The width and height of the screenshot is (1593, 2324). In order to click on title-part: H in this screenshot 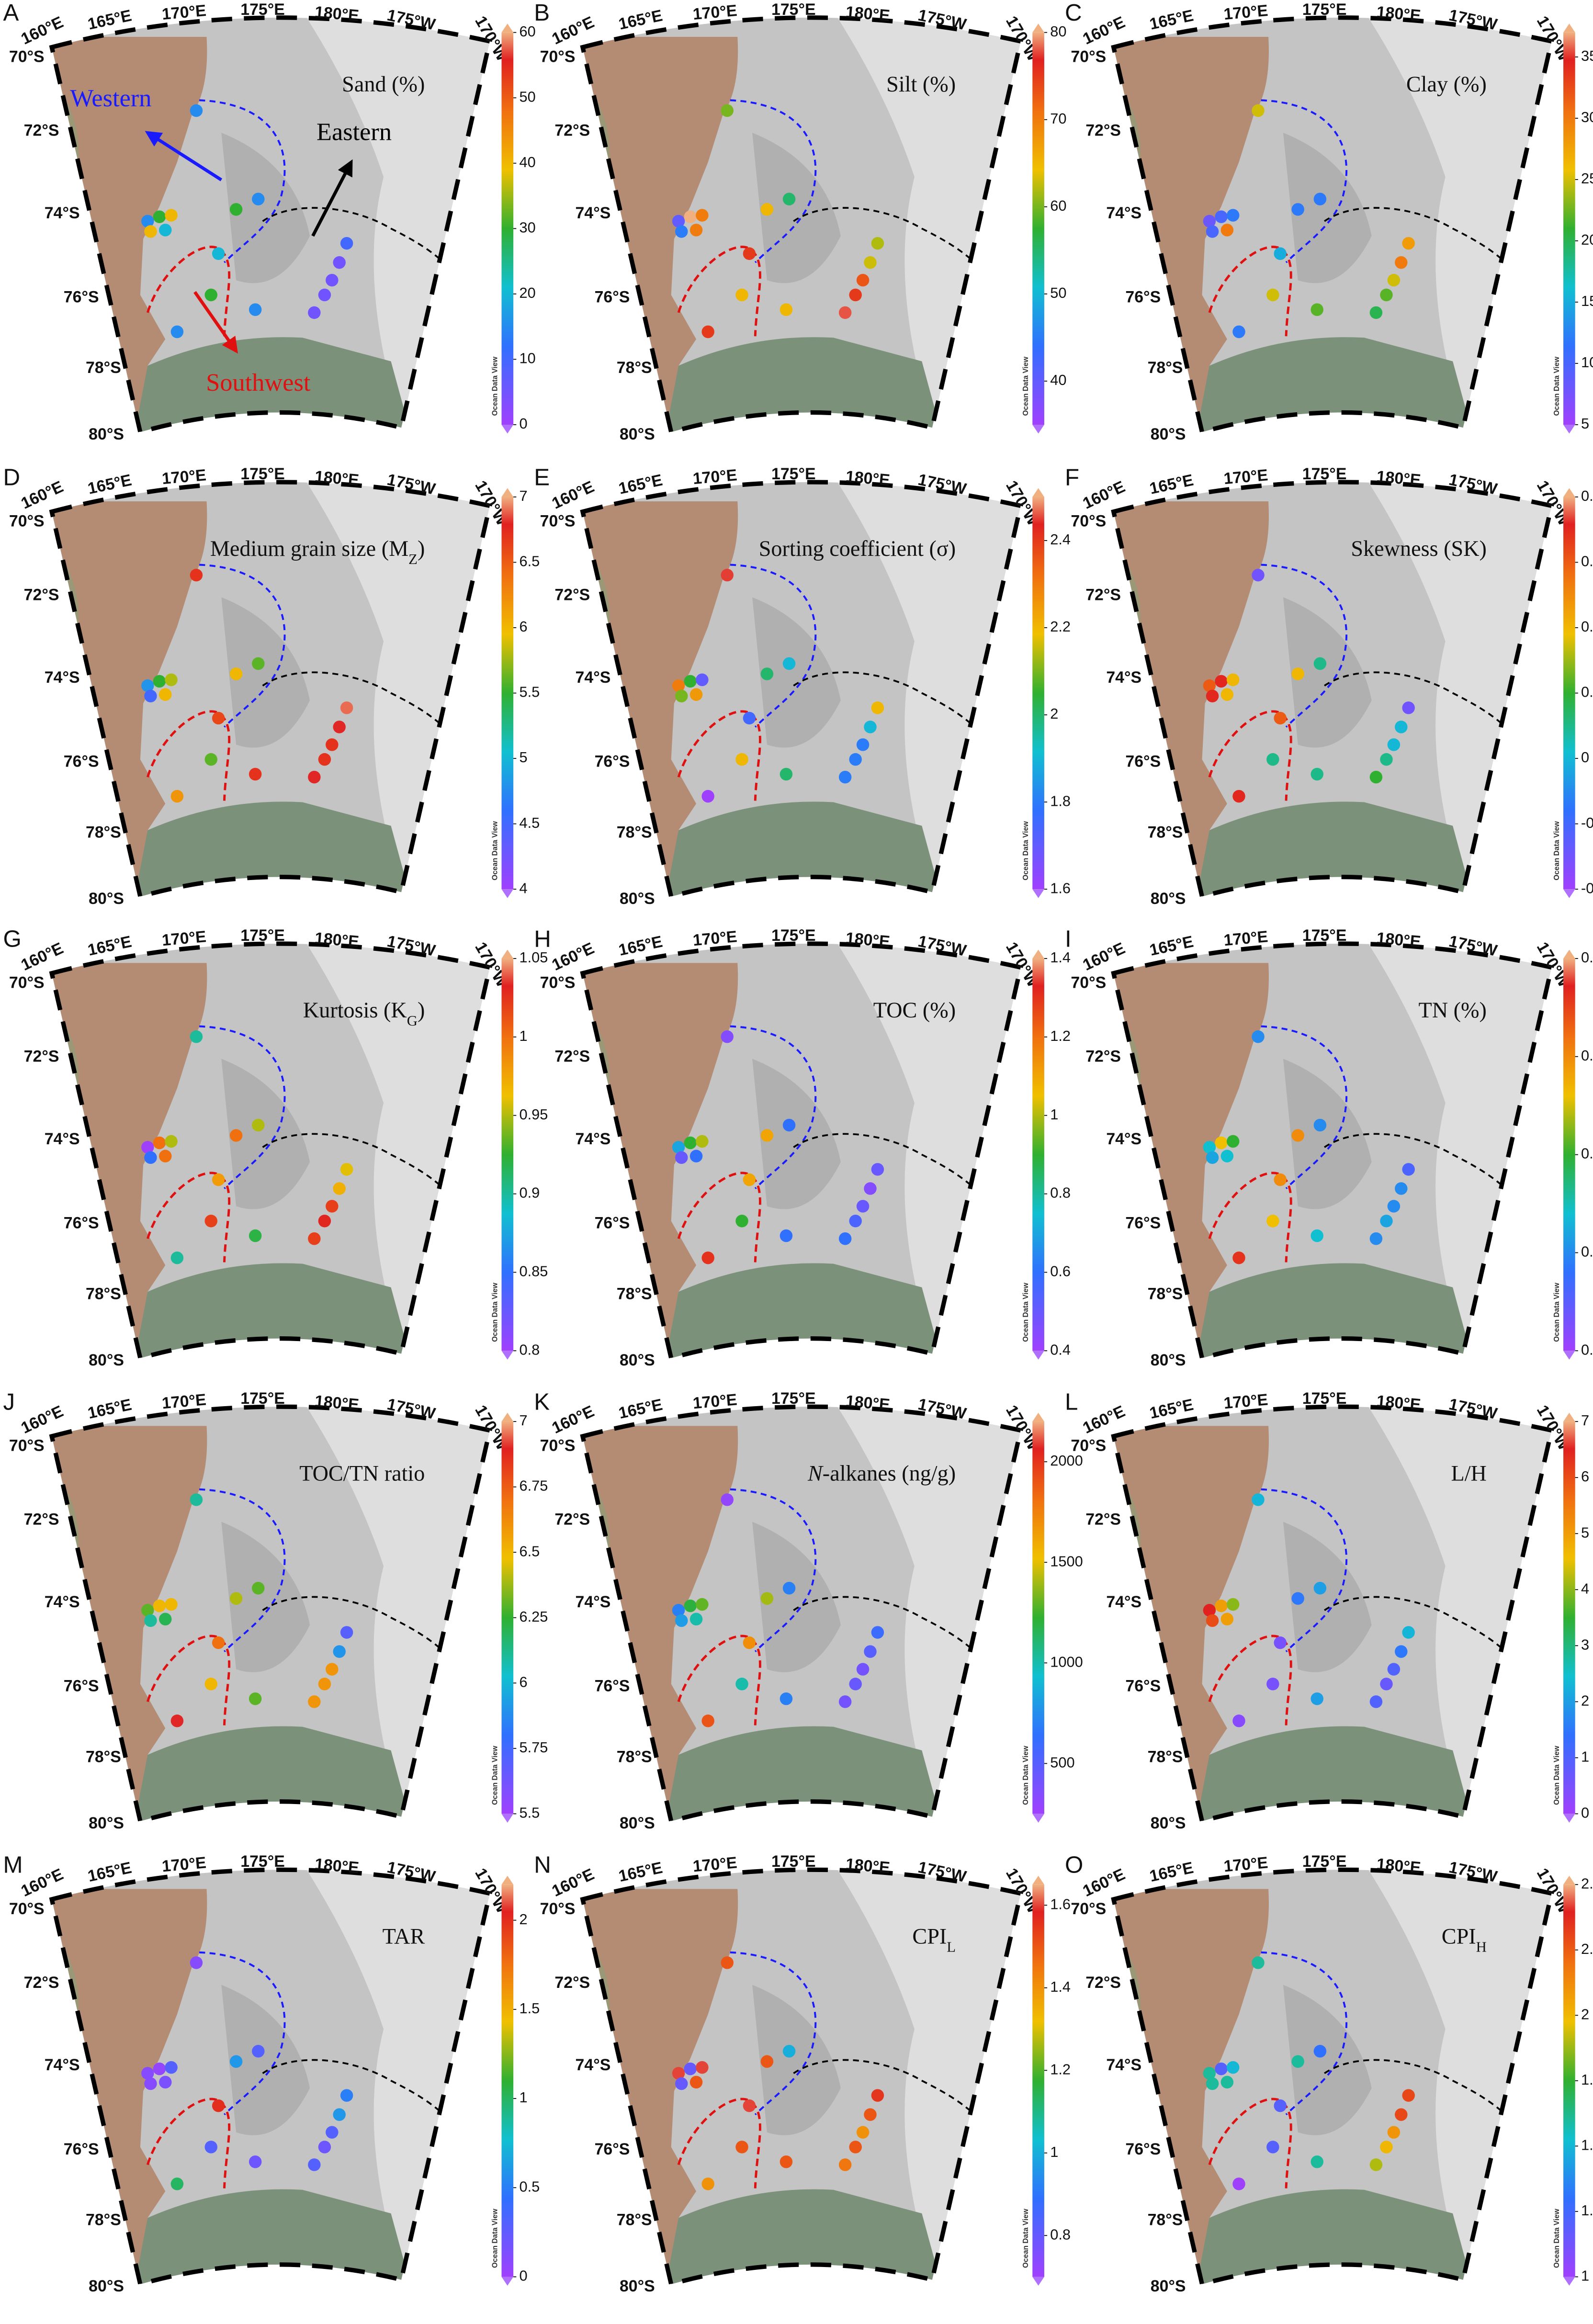, I will do `click(1481, 1947)`.